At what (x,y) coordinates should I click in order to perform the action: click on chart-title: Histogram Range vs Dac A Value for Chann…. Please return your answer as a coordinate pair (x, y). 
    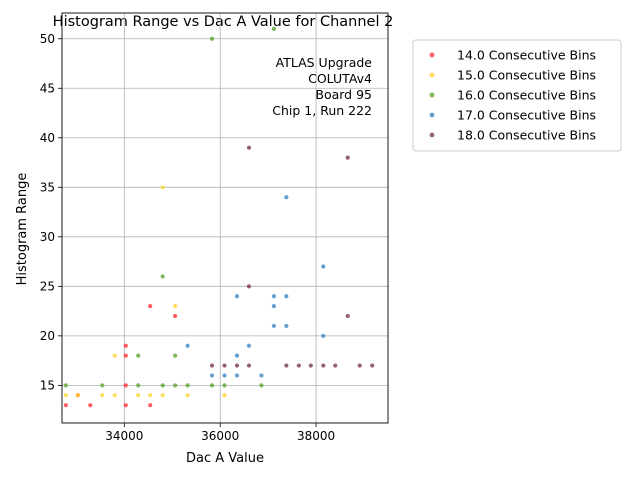
    Looking at the image, I should click on (223, 22).